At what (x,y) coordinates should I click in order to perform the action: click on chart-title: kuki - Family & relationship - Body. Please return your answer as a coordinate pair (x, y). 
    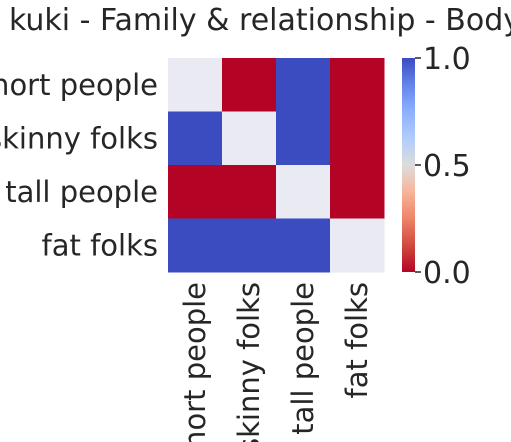
    Looking at the image, I should click on (260, 20).